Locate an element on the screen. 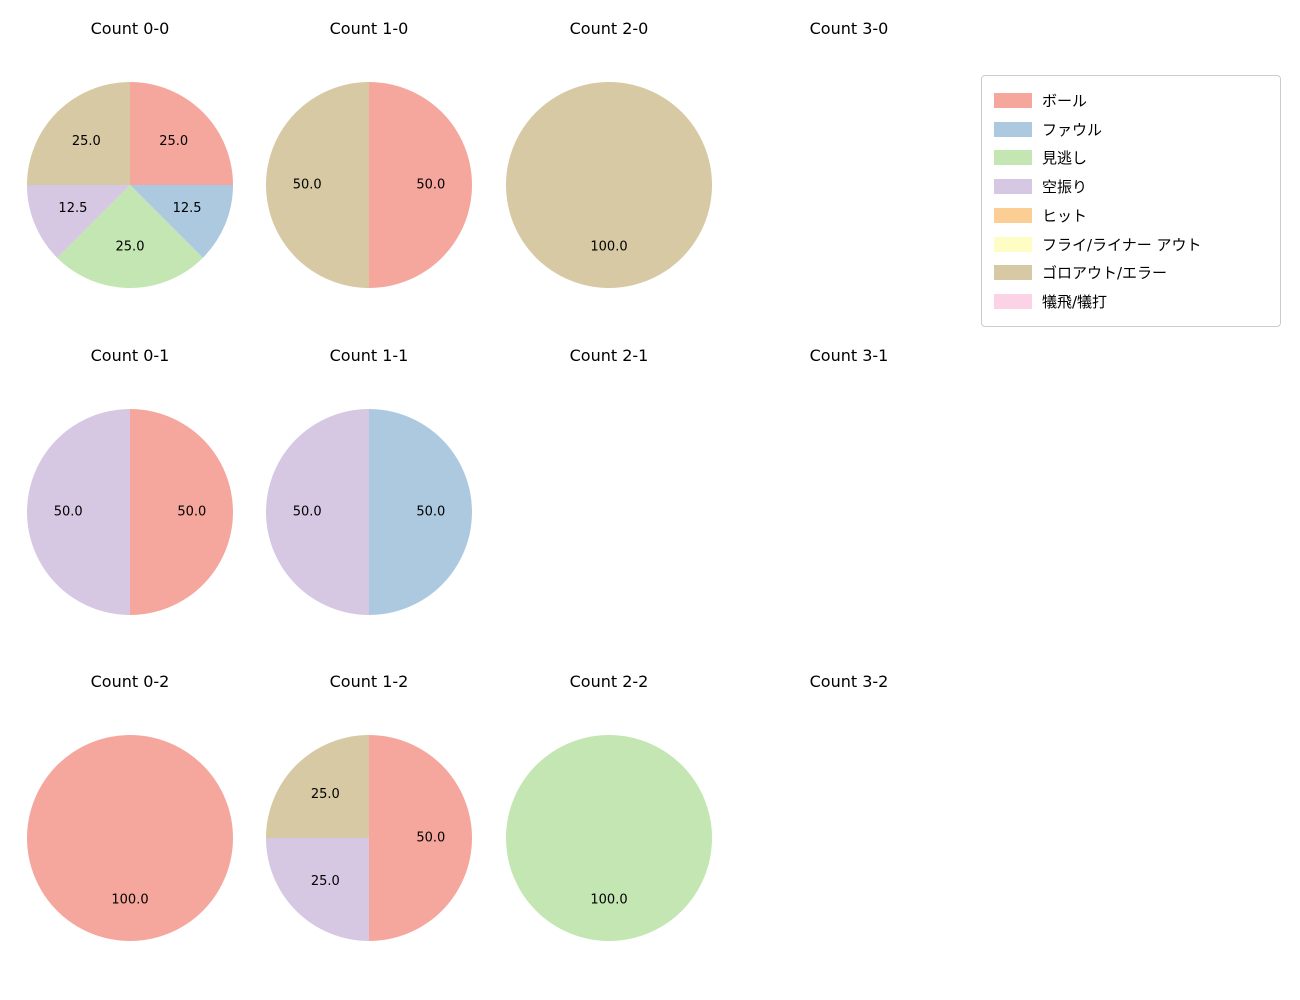 This screenshot has height=1000, width=1300. chart-cell: Count 1-2 50.0 25.0 25.0 is located at coordinates (369, 803).